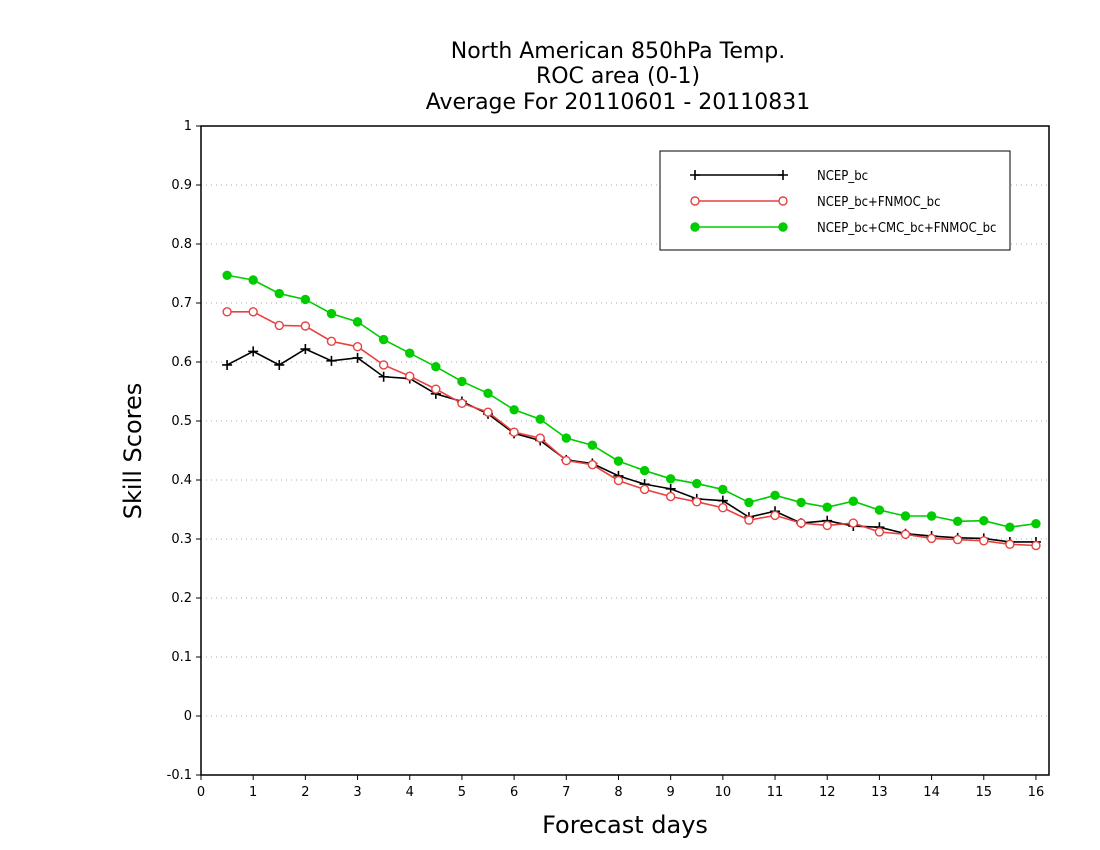 The image size is (1100, 850). Describe the element at coordinates (181, 244) in the screenshot. I see `y-tick-label: 0.8` at that location.